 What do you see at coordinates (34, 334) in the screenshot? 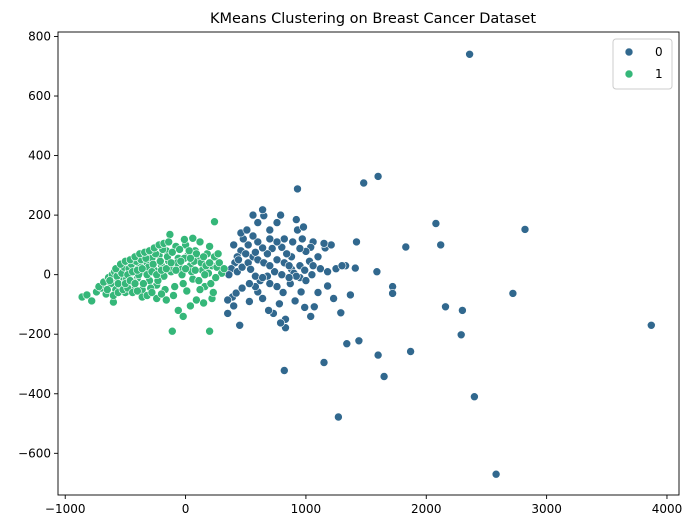
I see `y-tick-label: −200` at bounding box center [34, 334].